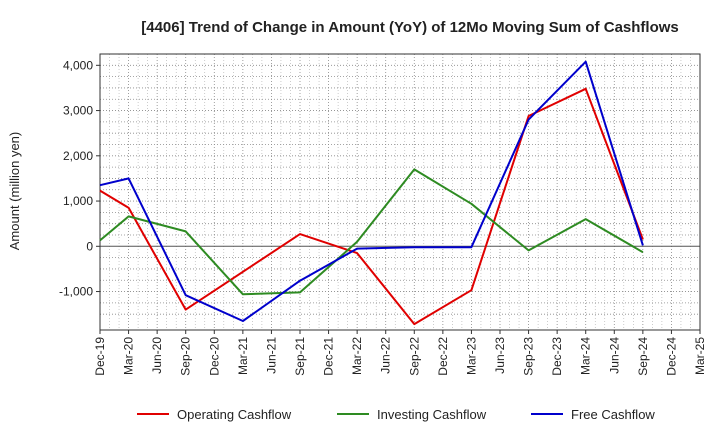 The width and height of the screenshot is (720, 440). I want to click on x-tick-label: Dec-23, so click(557, 356).